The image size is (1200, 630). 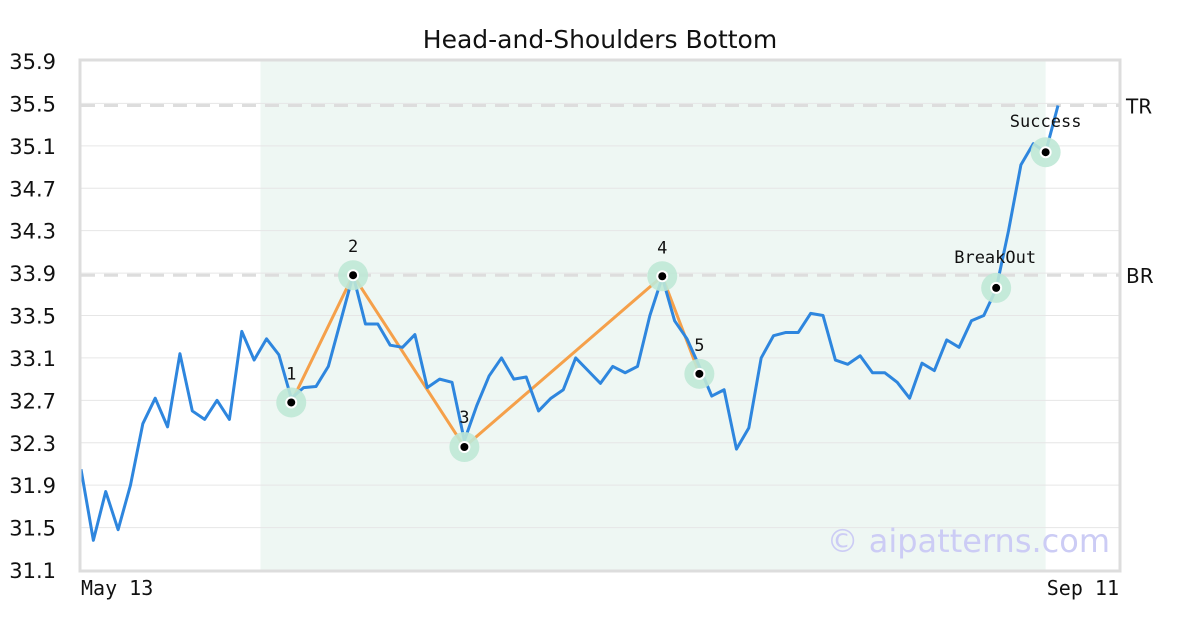 I want to click on x-tick-label: Sep 11, so click(x=1083, y=588).